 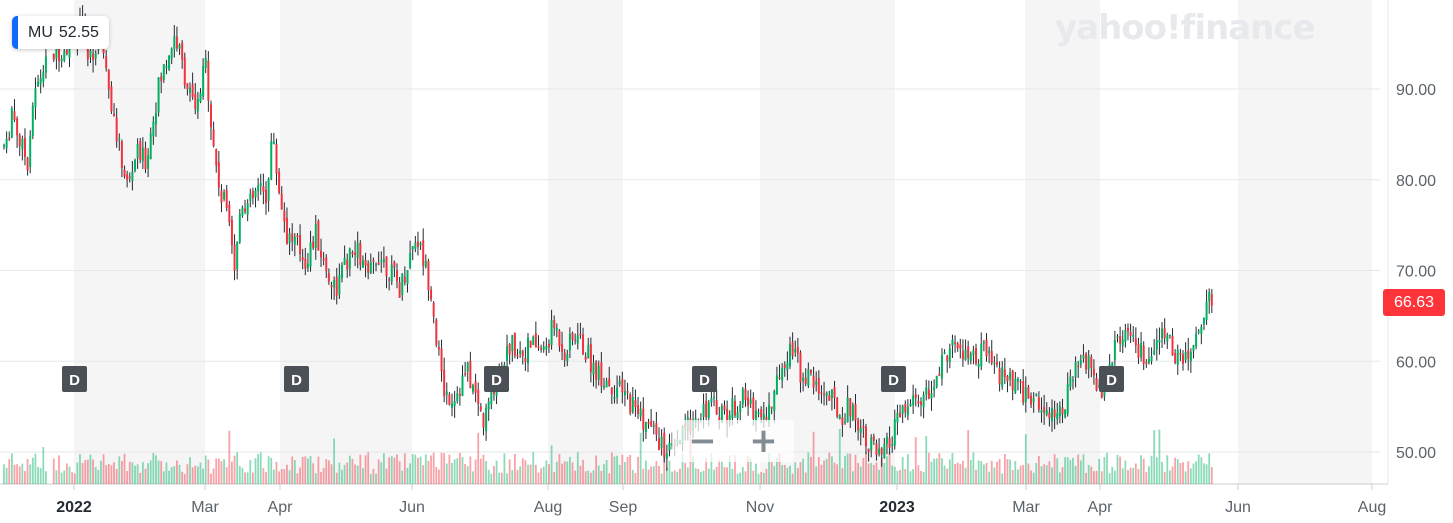 What do you see at coordinates (1416, 181) in the screenshot?
I see `y-tick-label: 80.00` at bounding box center [1416, 181].